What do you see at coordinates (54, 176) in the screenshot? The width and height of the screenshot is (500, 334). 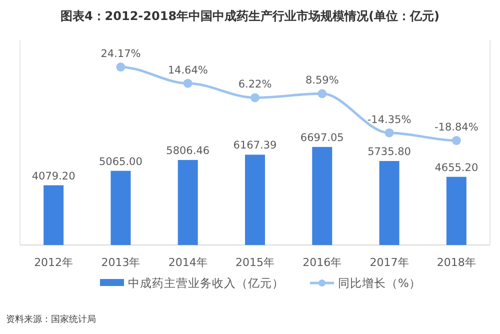 I see `data-label: 4079.20` at bounding box center [54, 176].